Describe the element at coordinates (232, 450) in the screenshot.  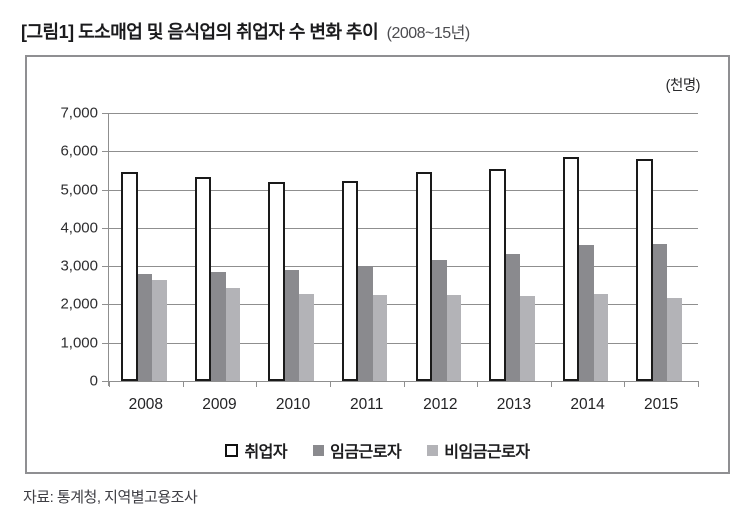
I see `legend-swatch-employed` at that location.